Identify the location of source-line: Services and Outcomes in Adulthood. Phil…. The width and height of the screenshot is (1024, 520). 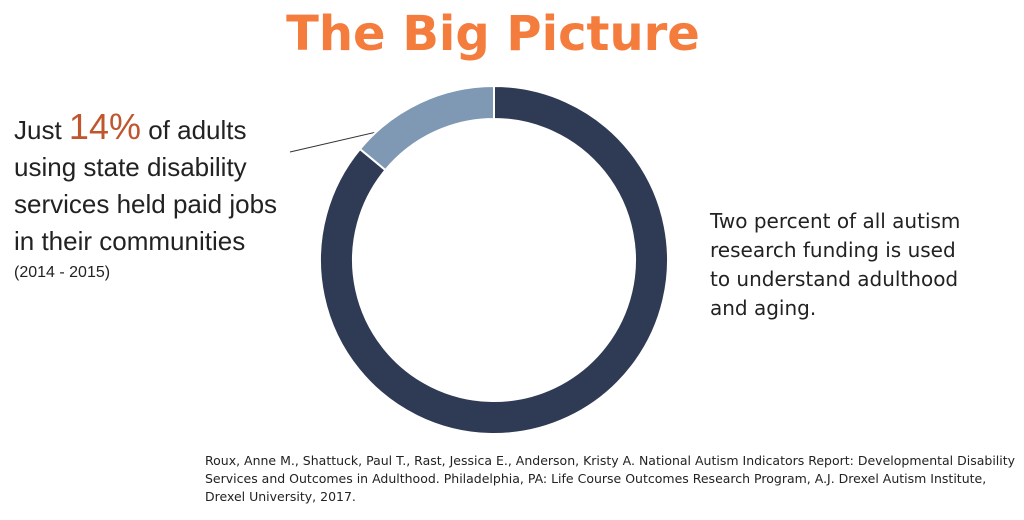
(596, 478).